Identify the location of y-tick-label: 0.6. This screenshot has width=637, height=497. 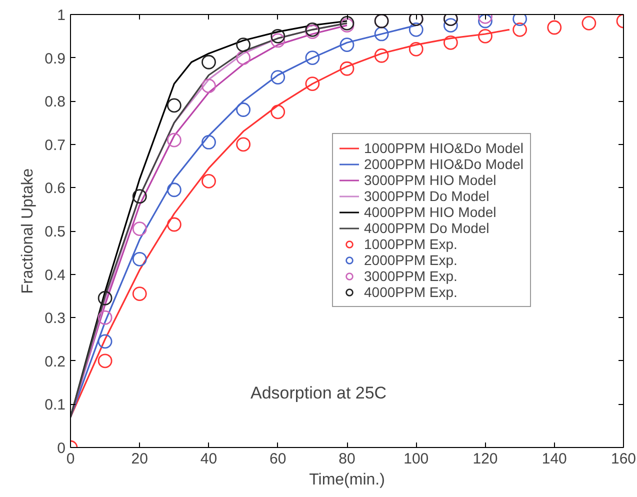
(55, 189).